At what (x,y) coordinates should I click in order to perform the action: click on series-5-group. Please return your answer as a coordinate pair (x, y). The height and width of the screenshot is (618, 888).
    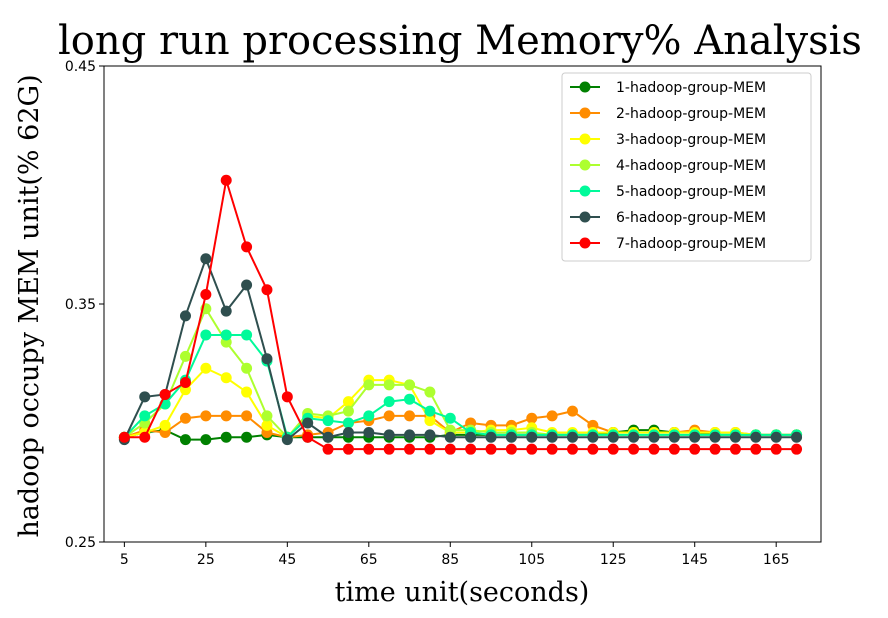
    Looking at the image, I should click on (460, 386).